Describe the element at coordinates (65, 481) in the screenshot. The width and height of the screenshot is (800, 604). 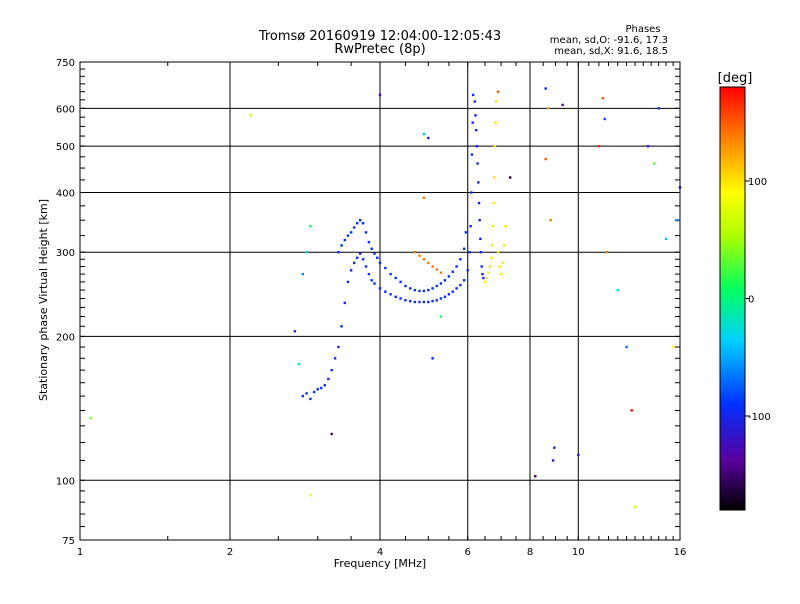
I see `y-tick-label: 100` at that location.